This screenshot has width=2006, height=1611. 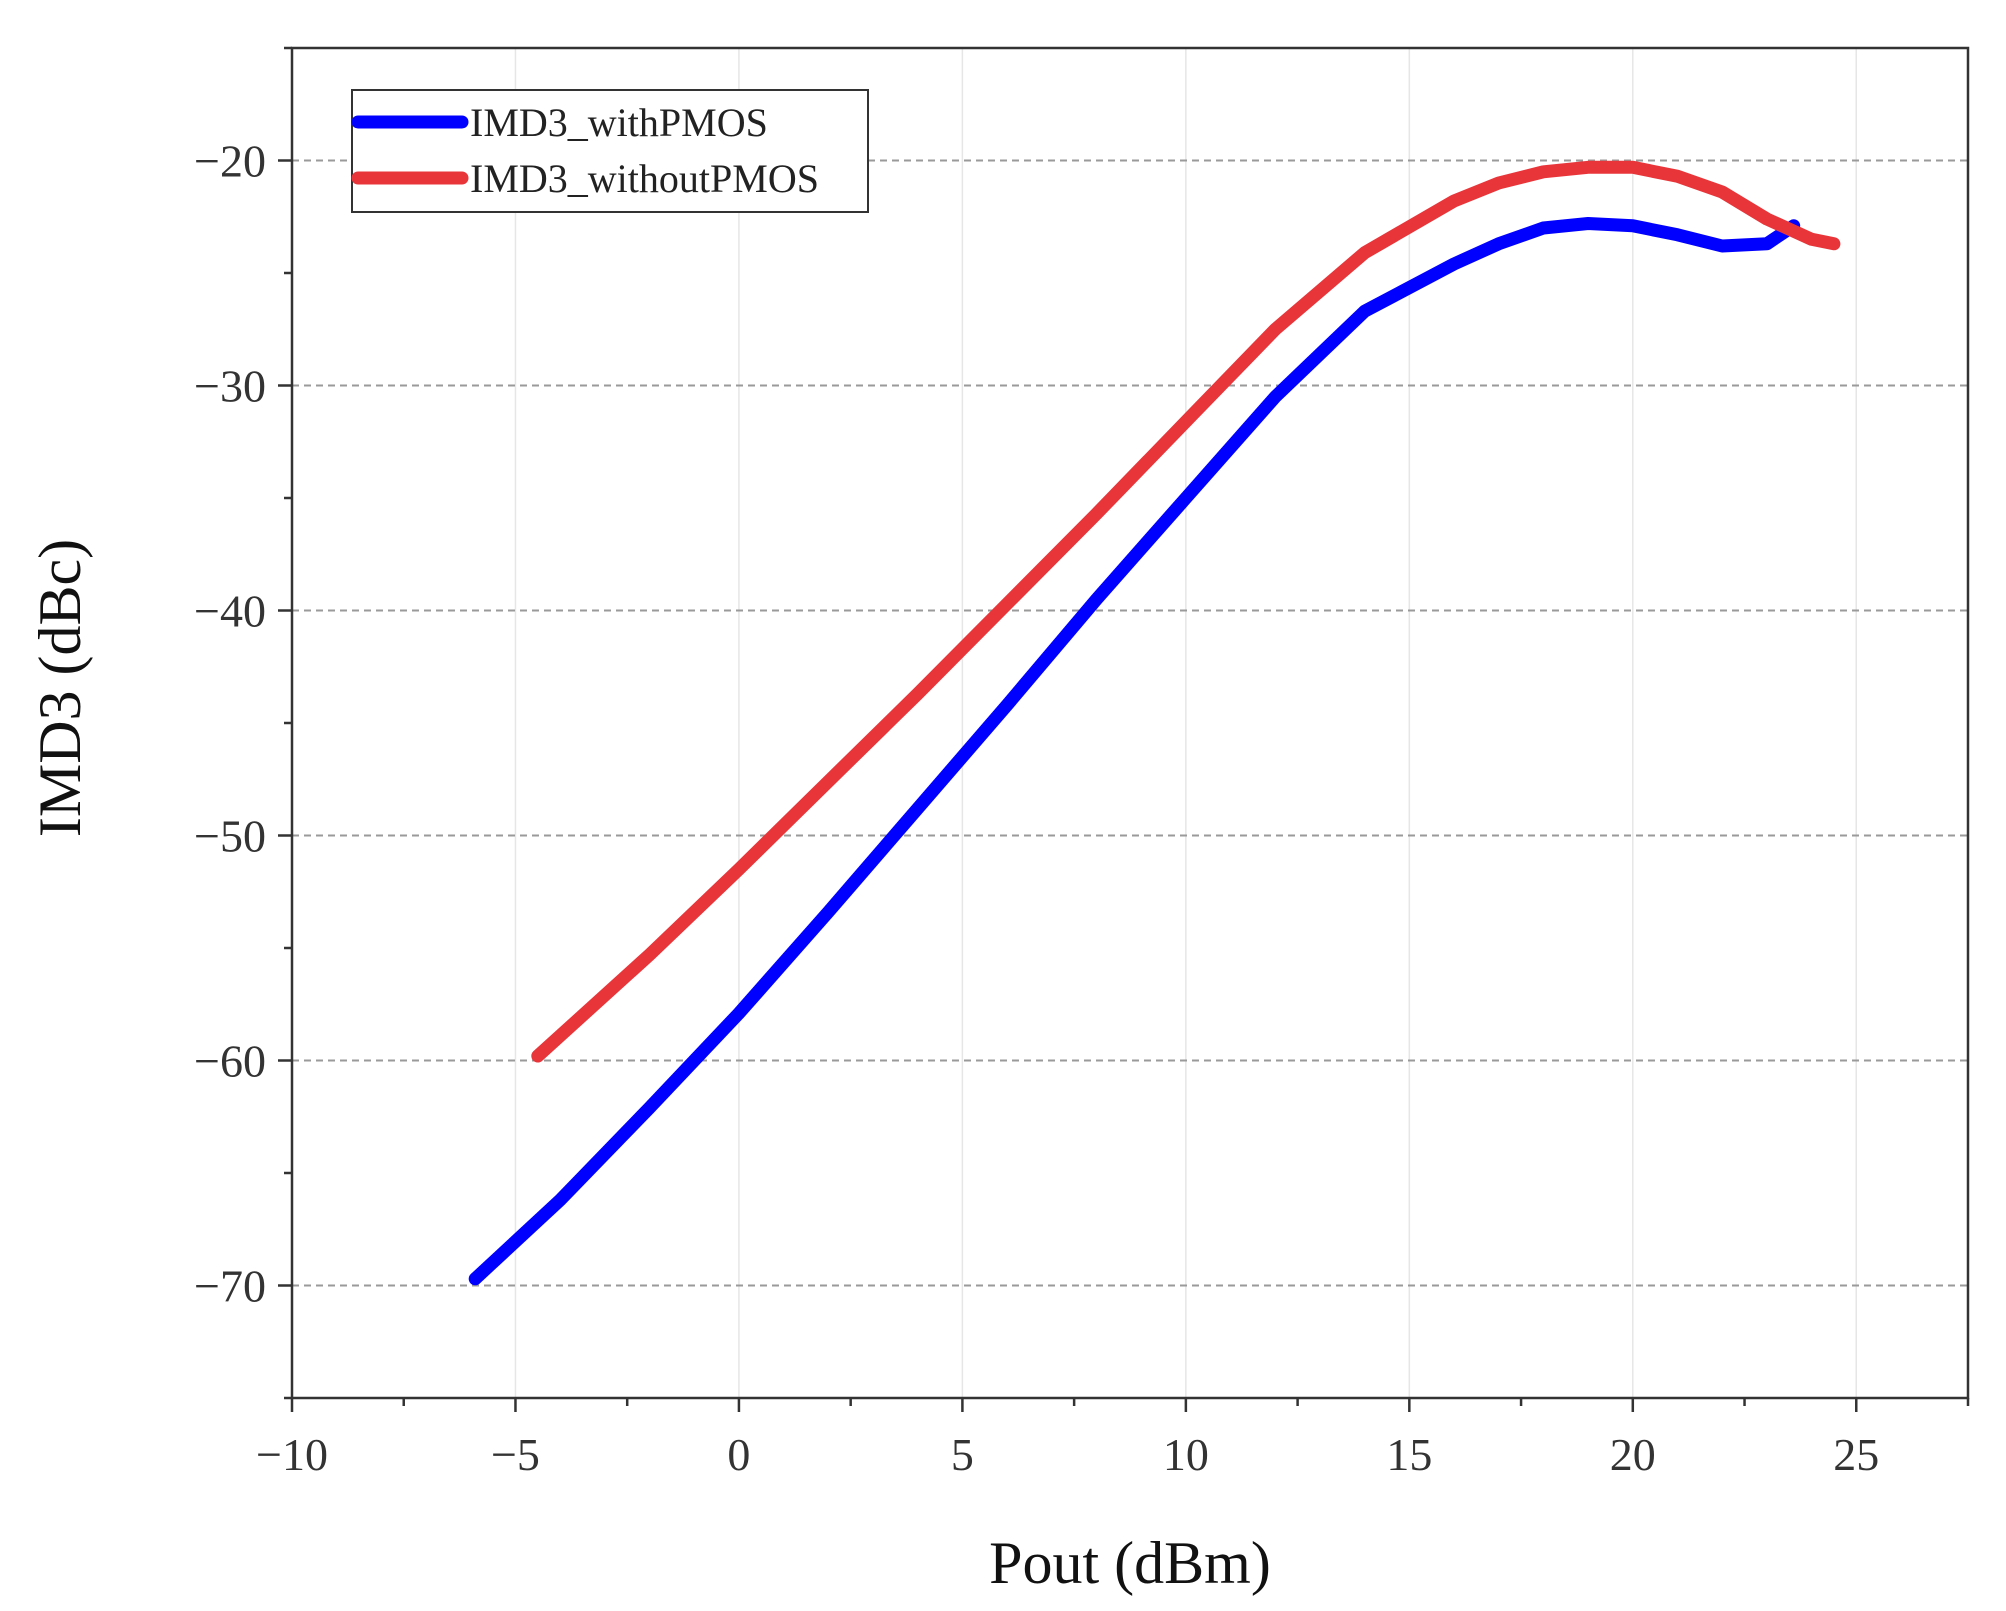 I want to click on x-tick-label: 15, so click(x=1409, y=1454).